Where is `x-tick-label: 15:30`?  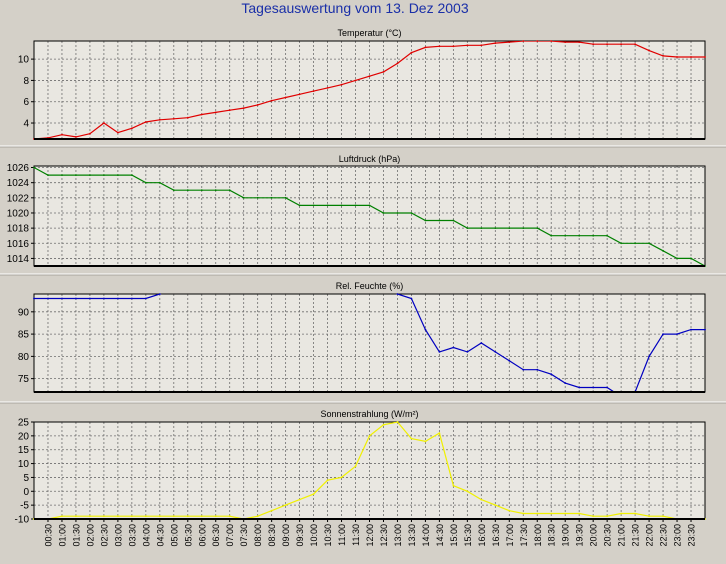 x-tick-label: 15:30 is located at coordinates (468, 535).